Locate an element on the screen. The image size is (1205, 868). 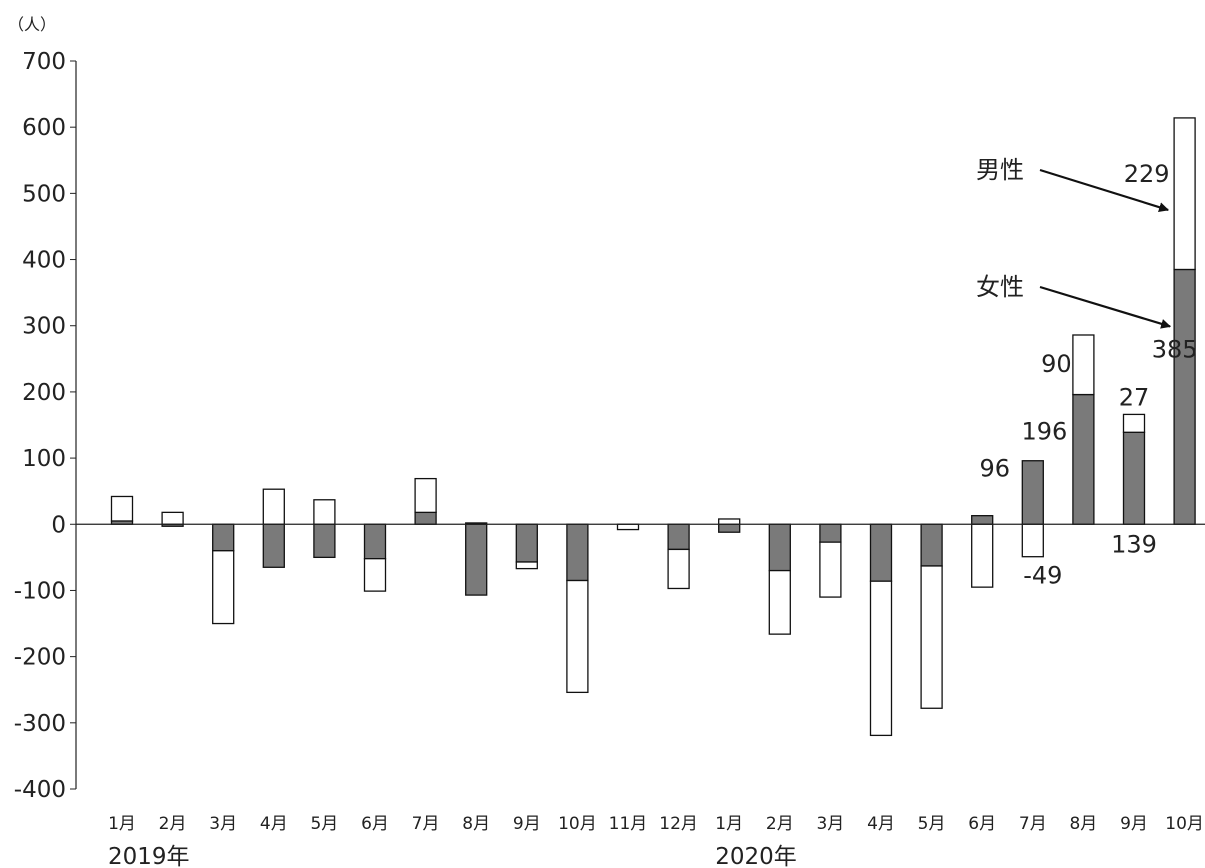
data-label: 229 is located at coordinates (1147, 174).